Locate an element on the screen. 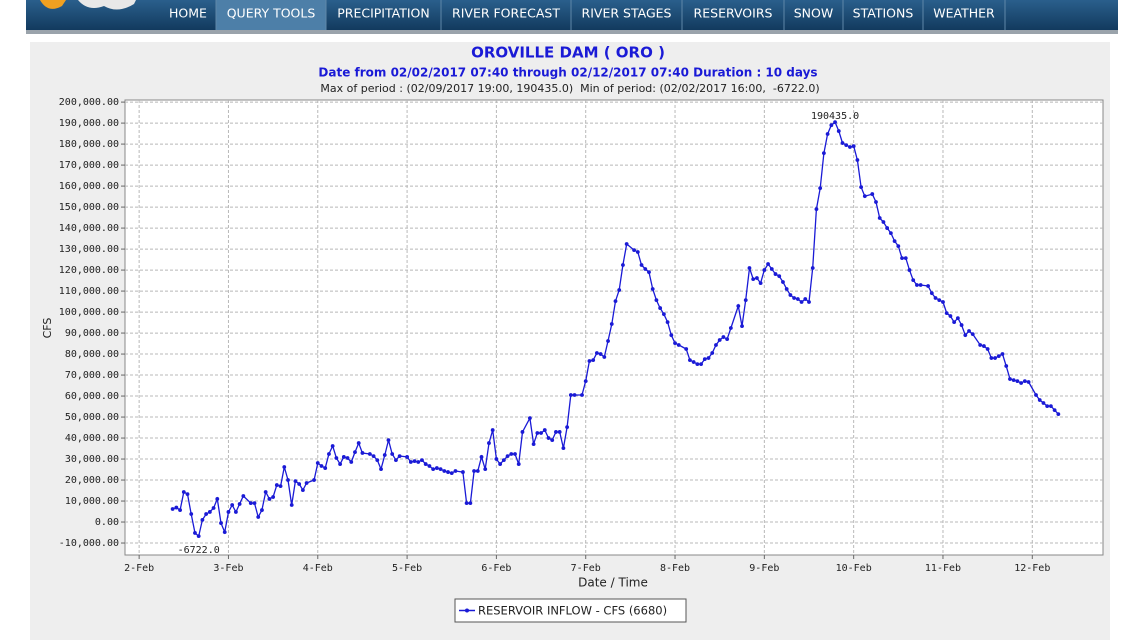 This screenshot has width=1136, height=644. y-tick-label: 70,000.00 is located at coordinates (92, 375).